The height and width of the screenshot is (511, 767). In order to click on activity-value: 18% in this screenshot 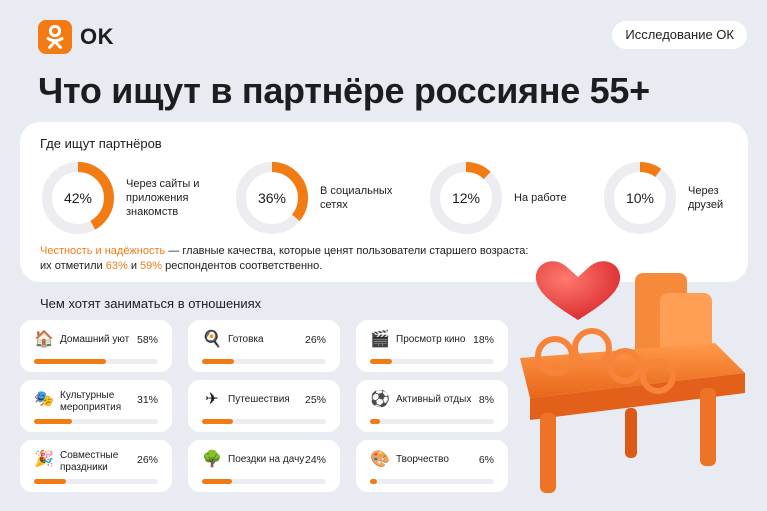, I will do `click(483, 340)`.